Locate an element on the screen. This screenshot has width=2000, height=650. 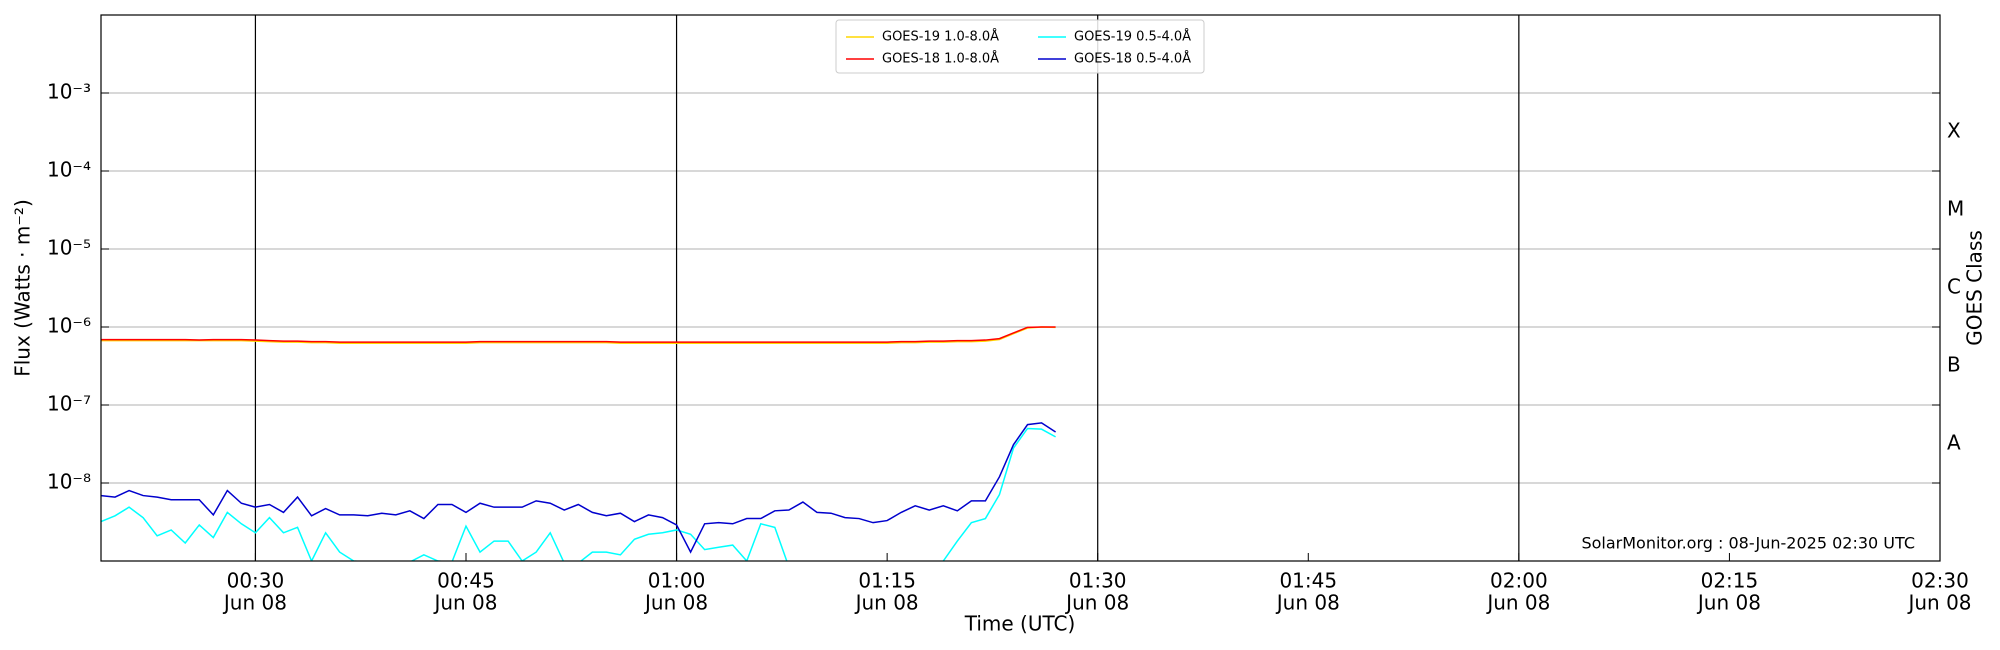
legend-box is located at coordinates (1020, 46).